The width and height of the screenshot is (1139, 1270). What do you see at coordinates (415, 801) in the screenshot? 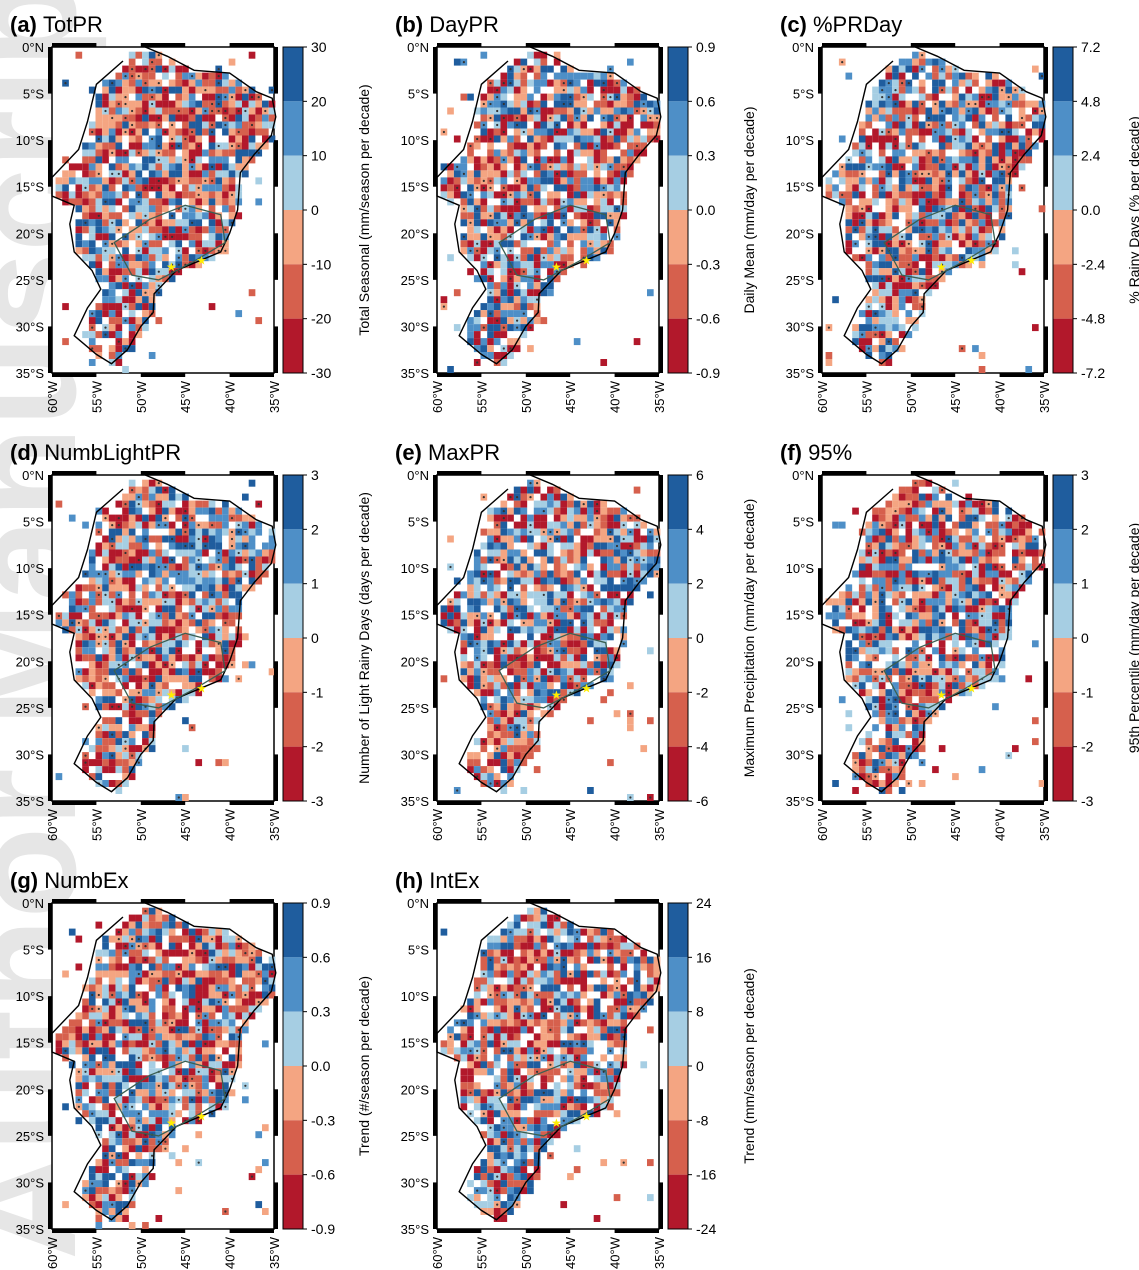
I see `latitude-tick: 35°S` at bounding box center [415, 801].